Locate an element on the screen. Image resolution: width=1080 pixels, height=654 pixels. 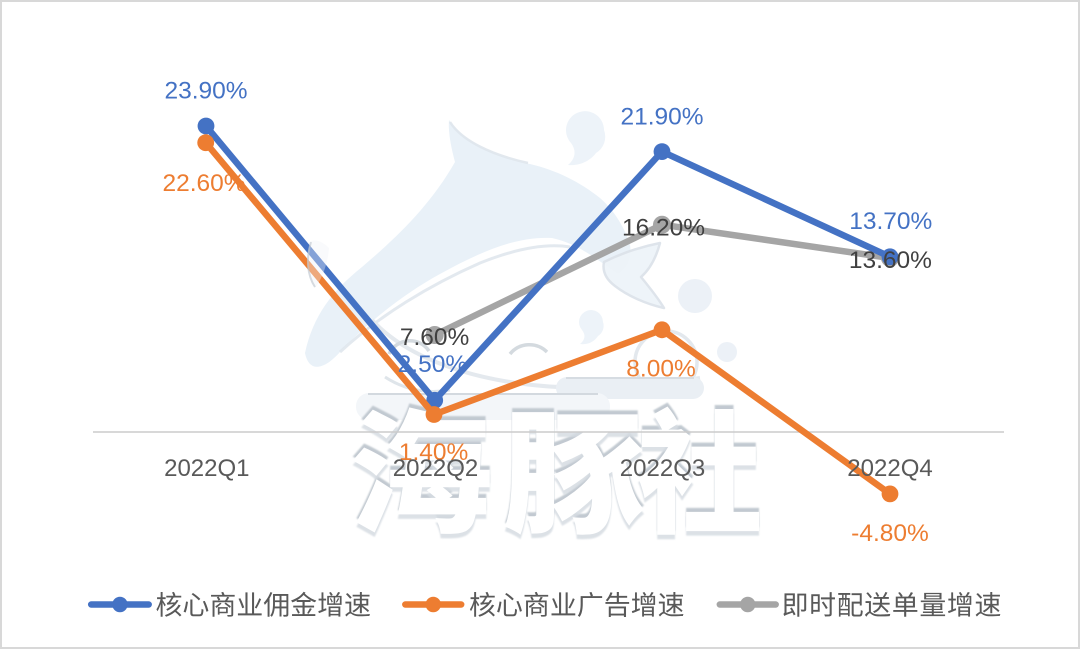
svg-text: 2022Q1 is located at coordinates (206, 468).